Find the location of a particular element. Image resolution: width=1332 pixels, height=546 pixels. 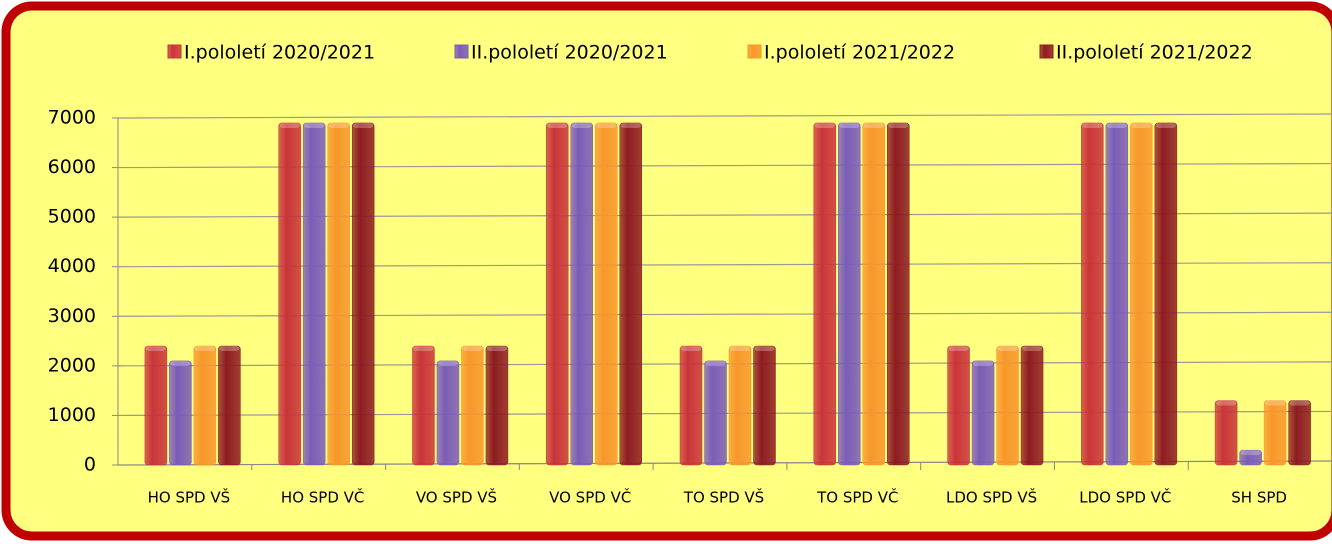

x-tick-label: TO SPD VČ is located at coordinates (857, 497).